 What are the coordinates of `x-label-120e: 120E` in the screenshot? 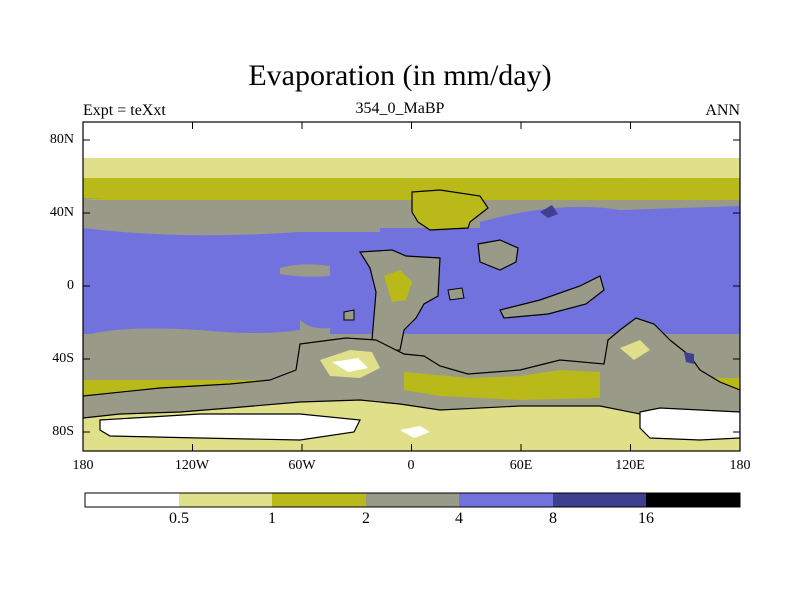 It's located at (630, 465).